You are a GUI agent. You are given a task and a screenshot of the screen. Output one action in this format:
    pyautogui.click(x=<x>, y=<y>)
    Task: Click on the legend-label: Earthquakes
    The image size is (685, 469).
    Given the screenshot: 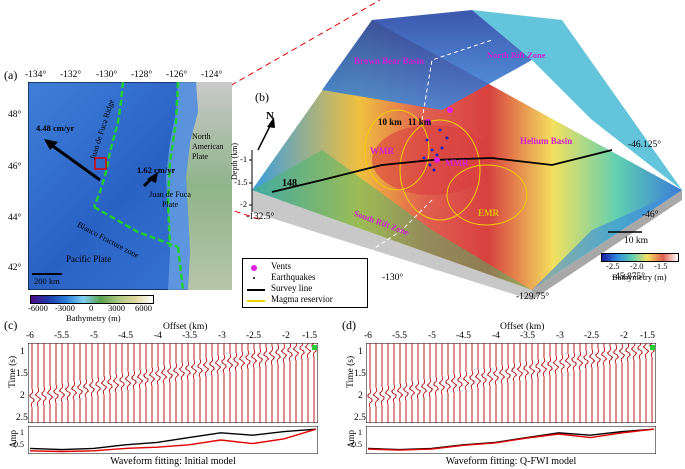 What is the action you would take?
    pyautogui.click(x=293, y=277)
    